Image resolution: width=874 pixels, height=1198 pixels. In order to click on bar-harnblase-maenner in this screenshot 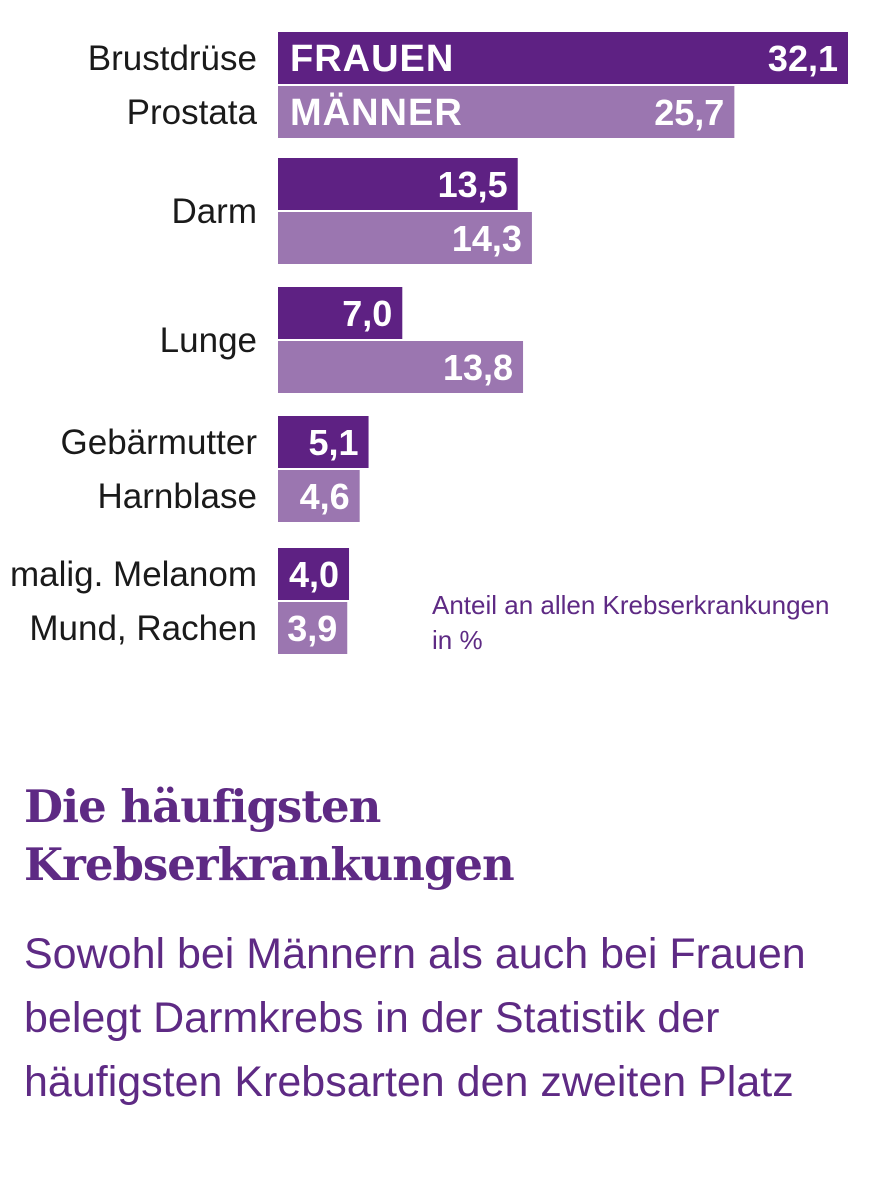, I will do `click(319, 496)`.